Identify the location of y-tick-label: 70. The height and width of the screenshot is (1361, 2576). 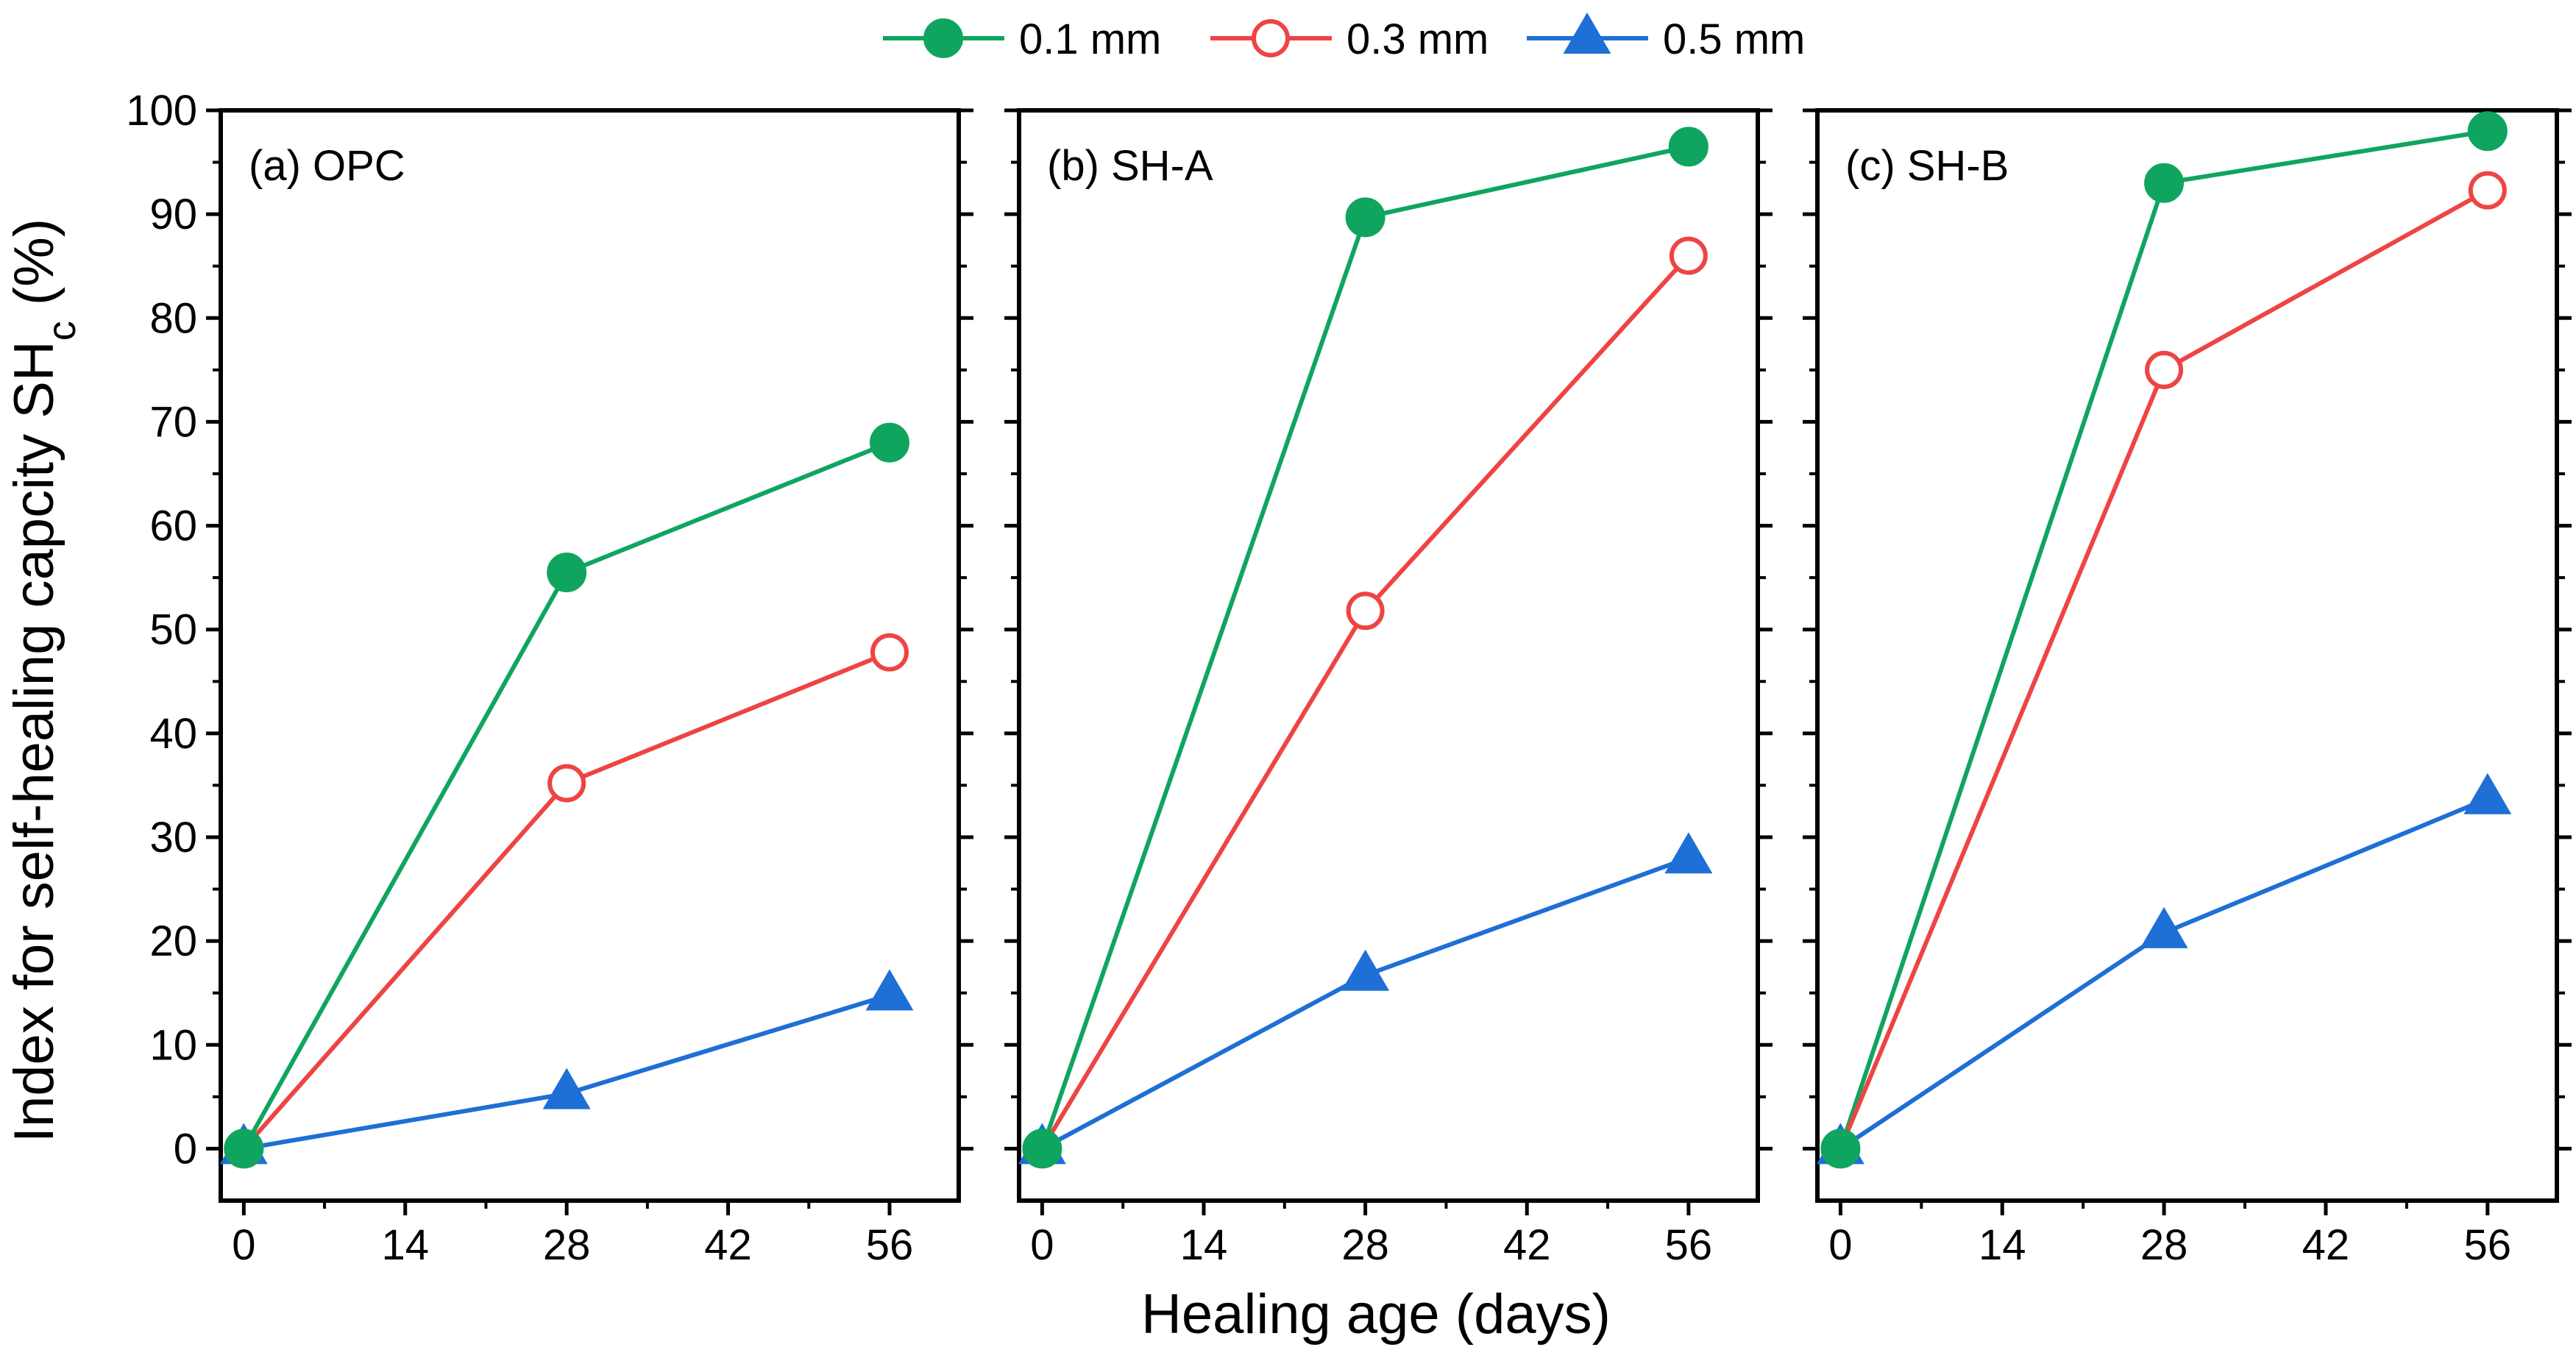
(173, 422).